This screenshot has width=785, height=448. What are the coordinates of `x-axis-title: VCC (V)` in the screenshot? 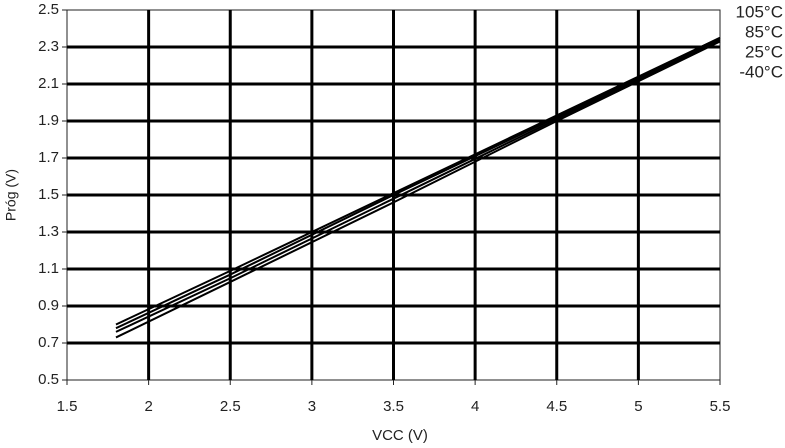 It's located at (400, 435).